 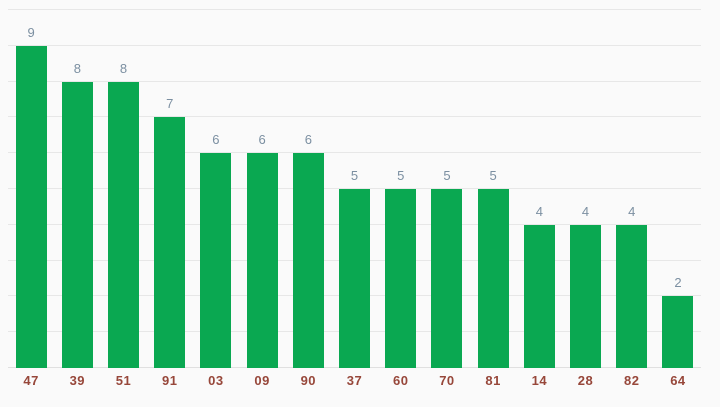 I want to click on bar-slot: 7, so click(x=170, y=189).